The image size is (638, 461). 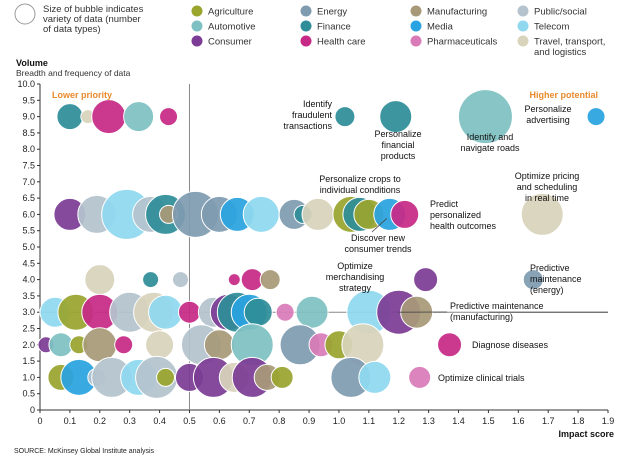 I want to click on annotation-line: (manufacturing), so click(x=481, y=317).